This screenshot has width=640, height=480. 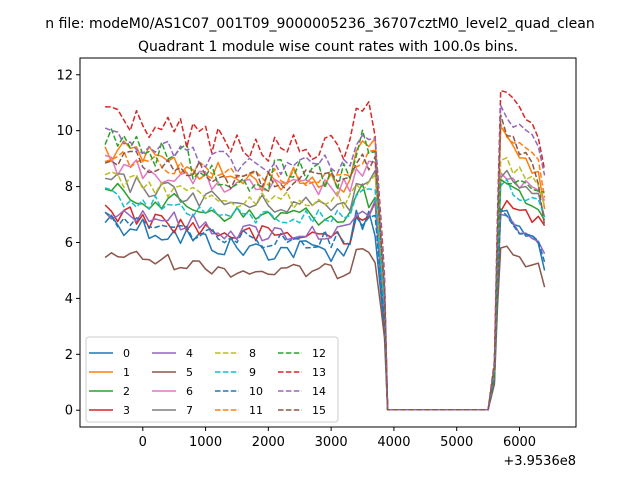 I want to click on legend-label: 12, so click(x=319, y=353).